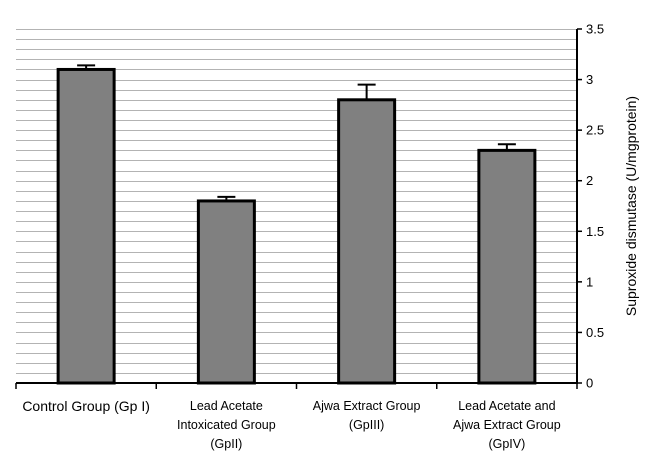  Describe the element at coordinates (595, 29) in the screenshot. I see `y-tick-label: 3.5` at that location.